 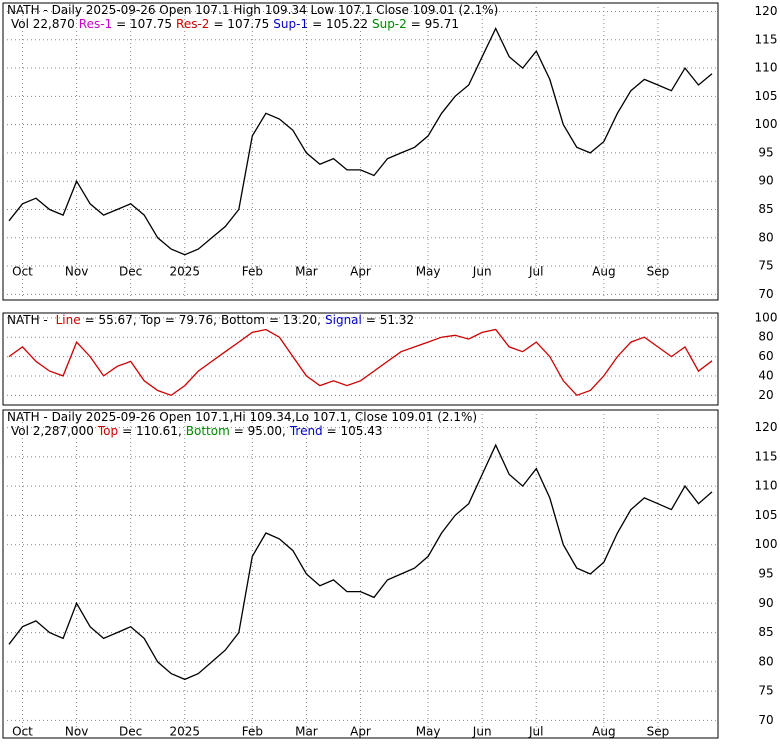 I want to click on header-text: NATH -, so click(x=29, y=320).